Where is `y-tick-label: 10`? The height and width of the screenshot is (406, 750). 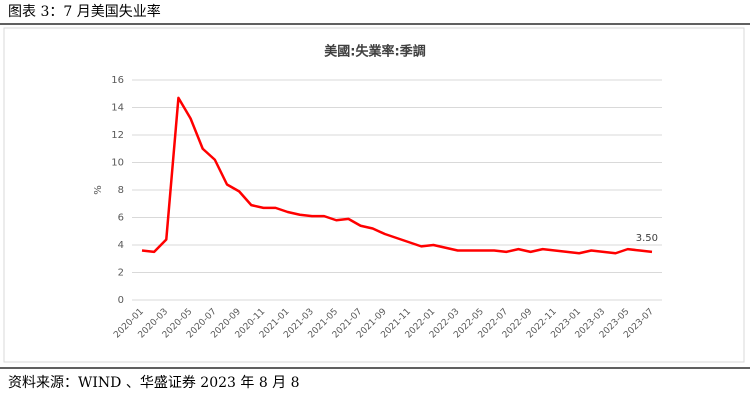 y-tick-label: 10 is located at coordinates (117, 163).